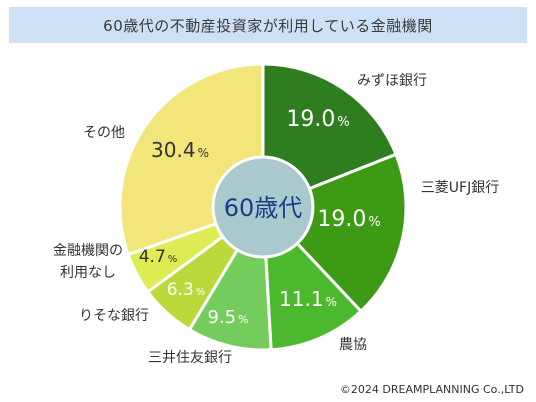 This screenshot has width=536, height=402. I want to click on center-circle, so click(263, 207).